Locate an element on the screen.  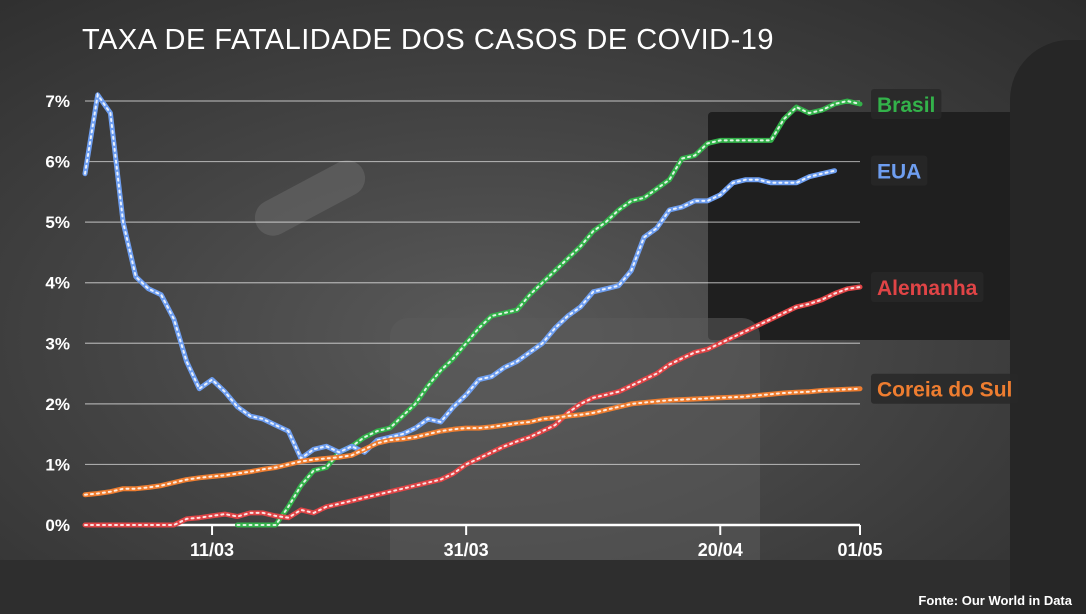
series-label: Alemanha is located at coordinates (927, 288).